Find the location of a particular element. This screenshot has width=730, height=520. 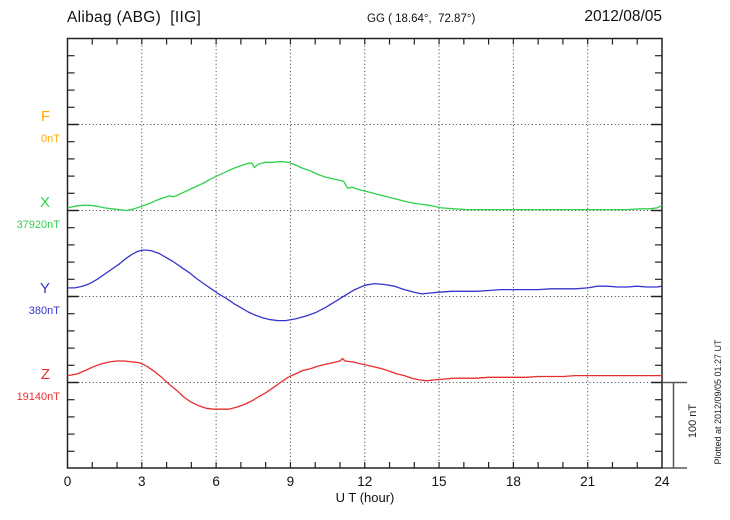

trace-Z is located at coordinates (364, 383).